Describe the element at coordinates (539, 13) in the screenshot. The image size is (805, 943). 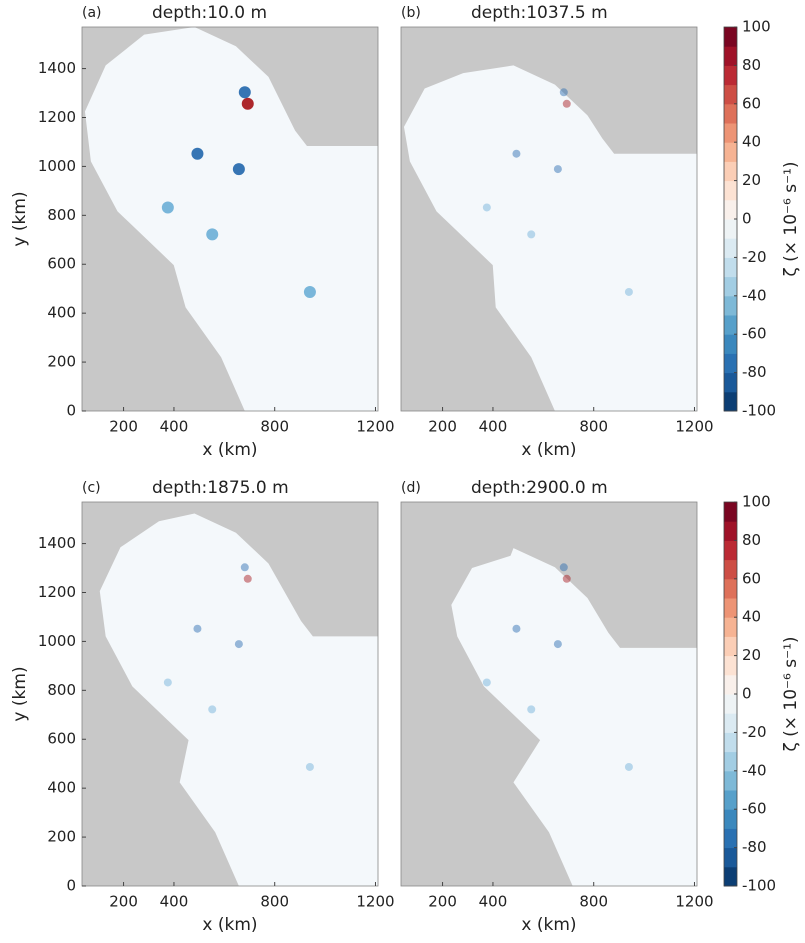
I see `chart-title: depth:1037.5 m` at that location.